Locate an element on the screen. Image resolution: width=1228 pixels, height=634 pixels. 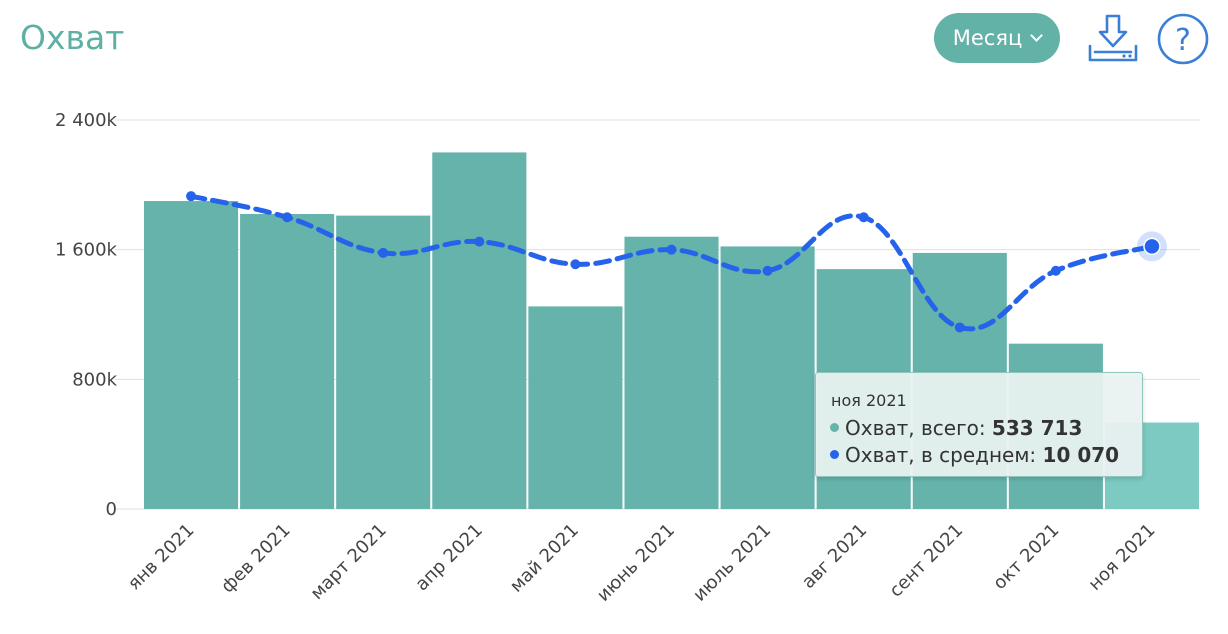
x-tick-label: май 2021 is located at coordinates (544, 558).